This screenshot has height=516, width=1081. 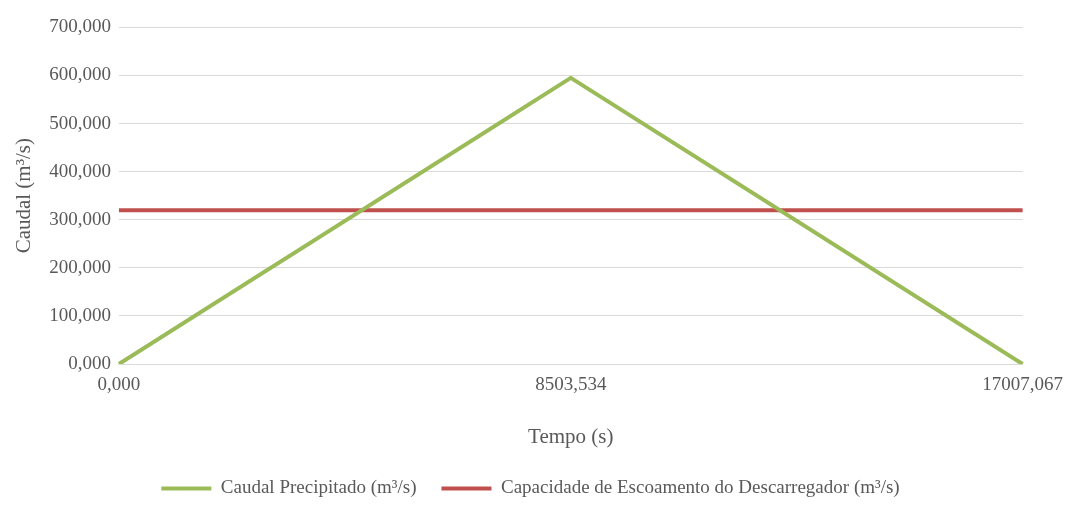 I want to click on legend-label: Caudal Precipitado (m³/s), so click(x=318, y=487).